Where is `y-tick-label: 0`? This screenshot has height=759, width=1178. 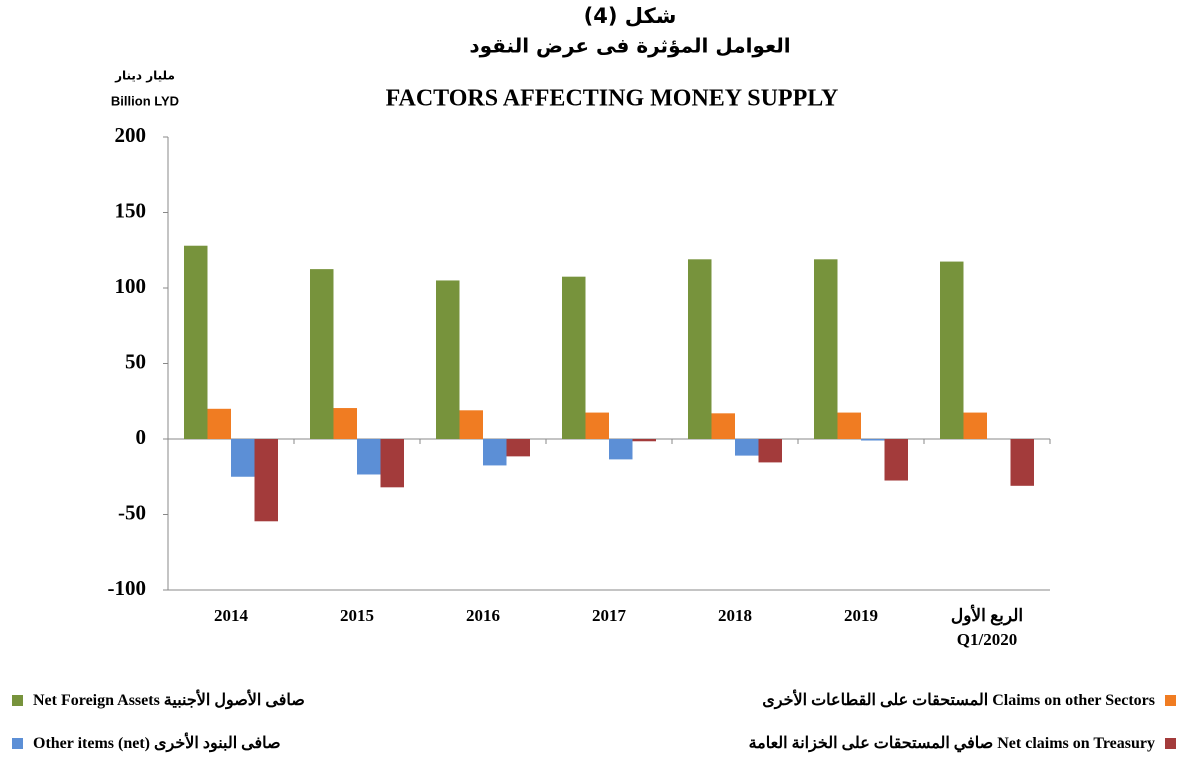
y-tick-label: 0 is located at coordinates (141, 437).